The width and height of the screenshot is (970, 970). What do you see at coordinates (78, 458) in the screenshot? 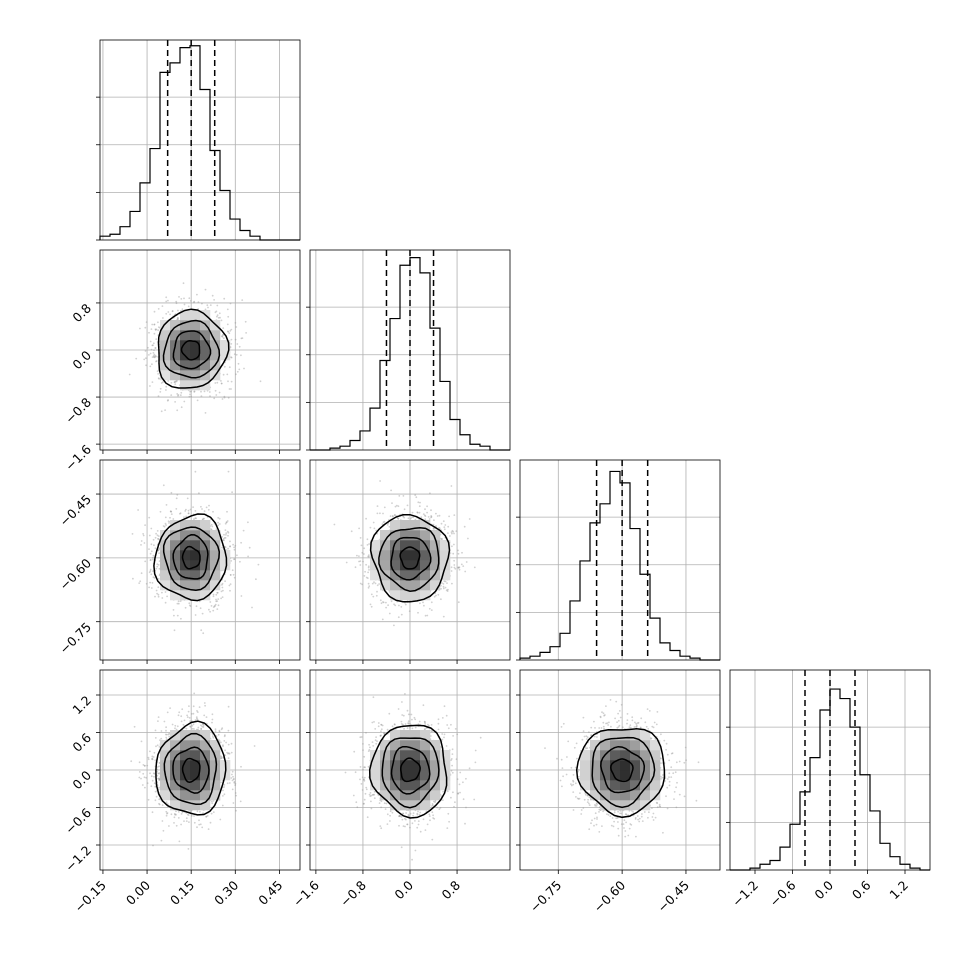
I see `ytick-label-1-0: −1.6` at bounding box center [78, 458].